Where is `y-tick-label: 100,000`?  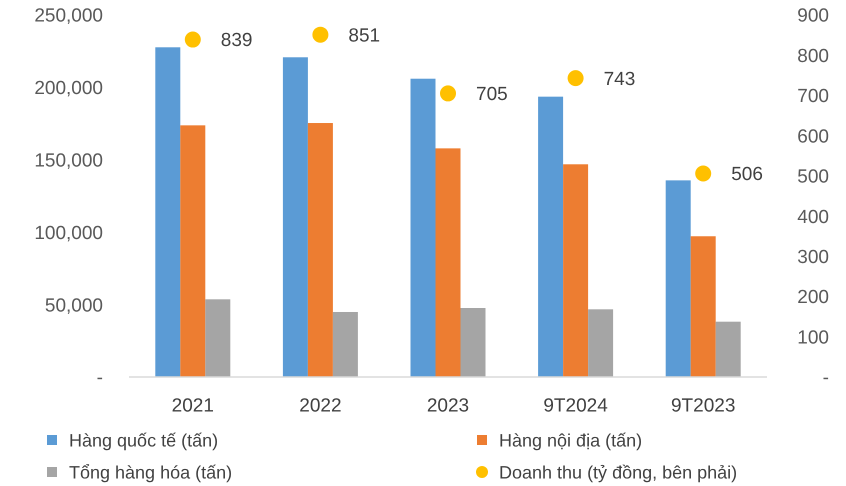
y-tick-label: 100,000 is located at coordinates (68, 233).